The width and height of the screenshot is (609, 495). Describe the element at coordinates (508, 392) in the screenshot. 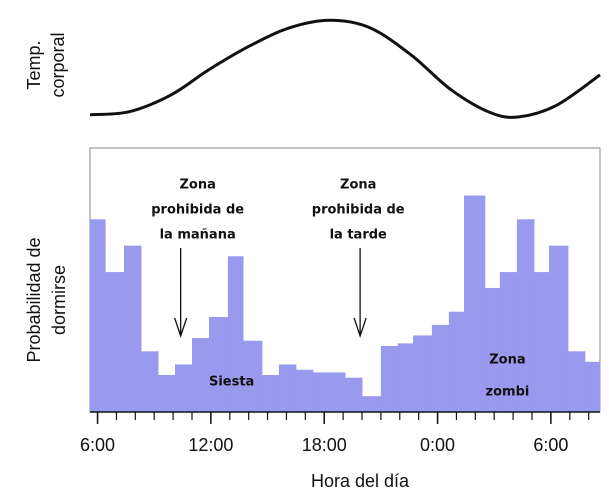

I see `annotation: zombi` at that location.